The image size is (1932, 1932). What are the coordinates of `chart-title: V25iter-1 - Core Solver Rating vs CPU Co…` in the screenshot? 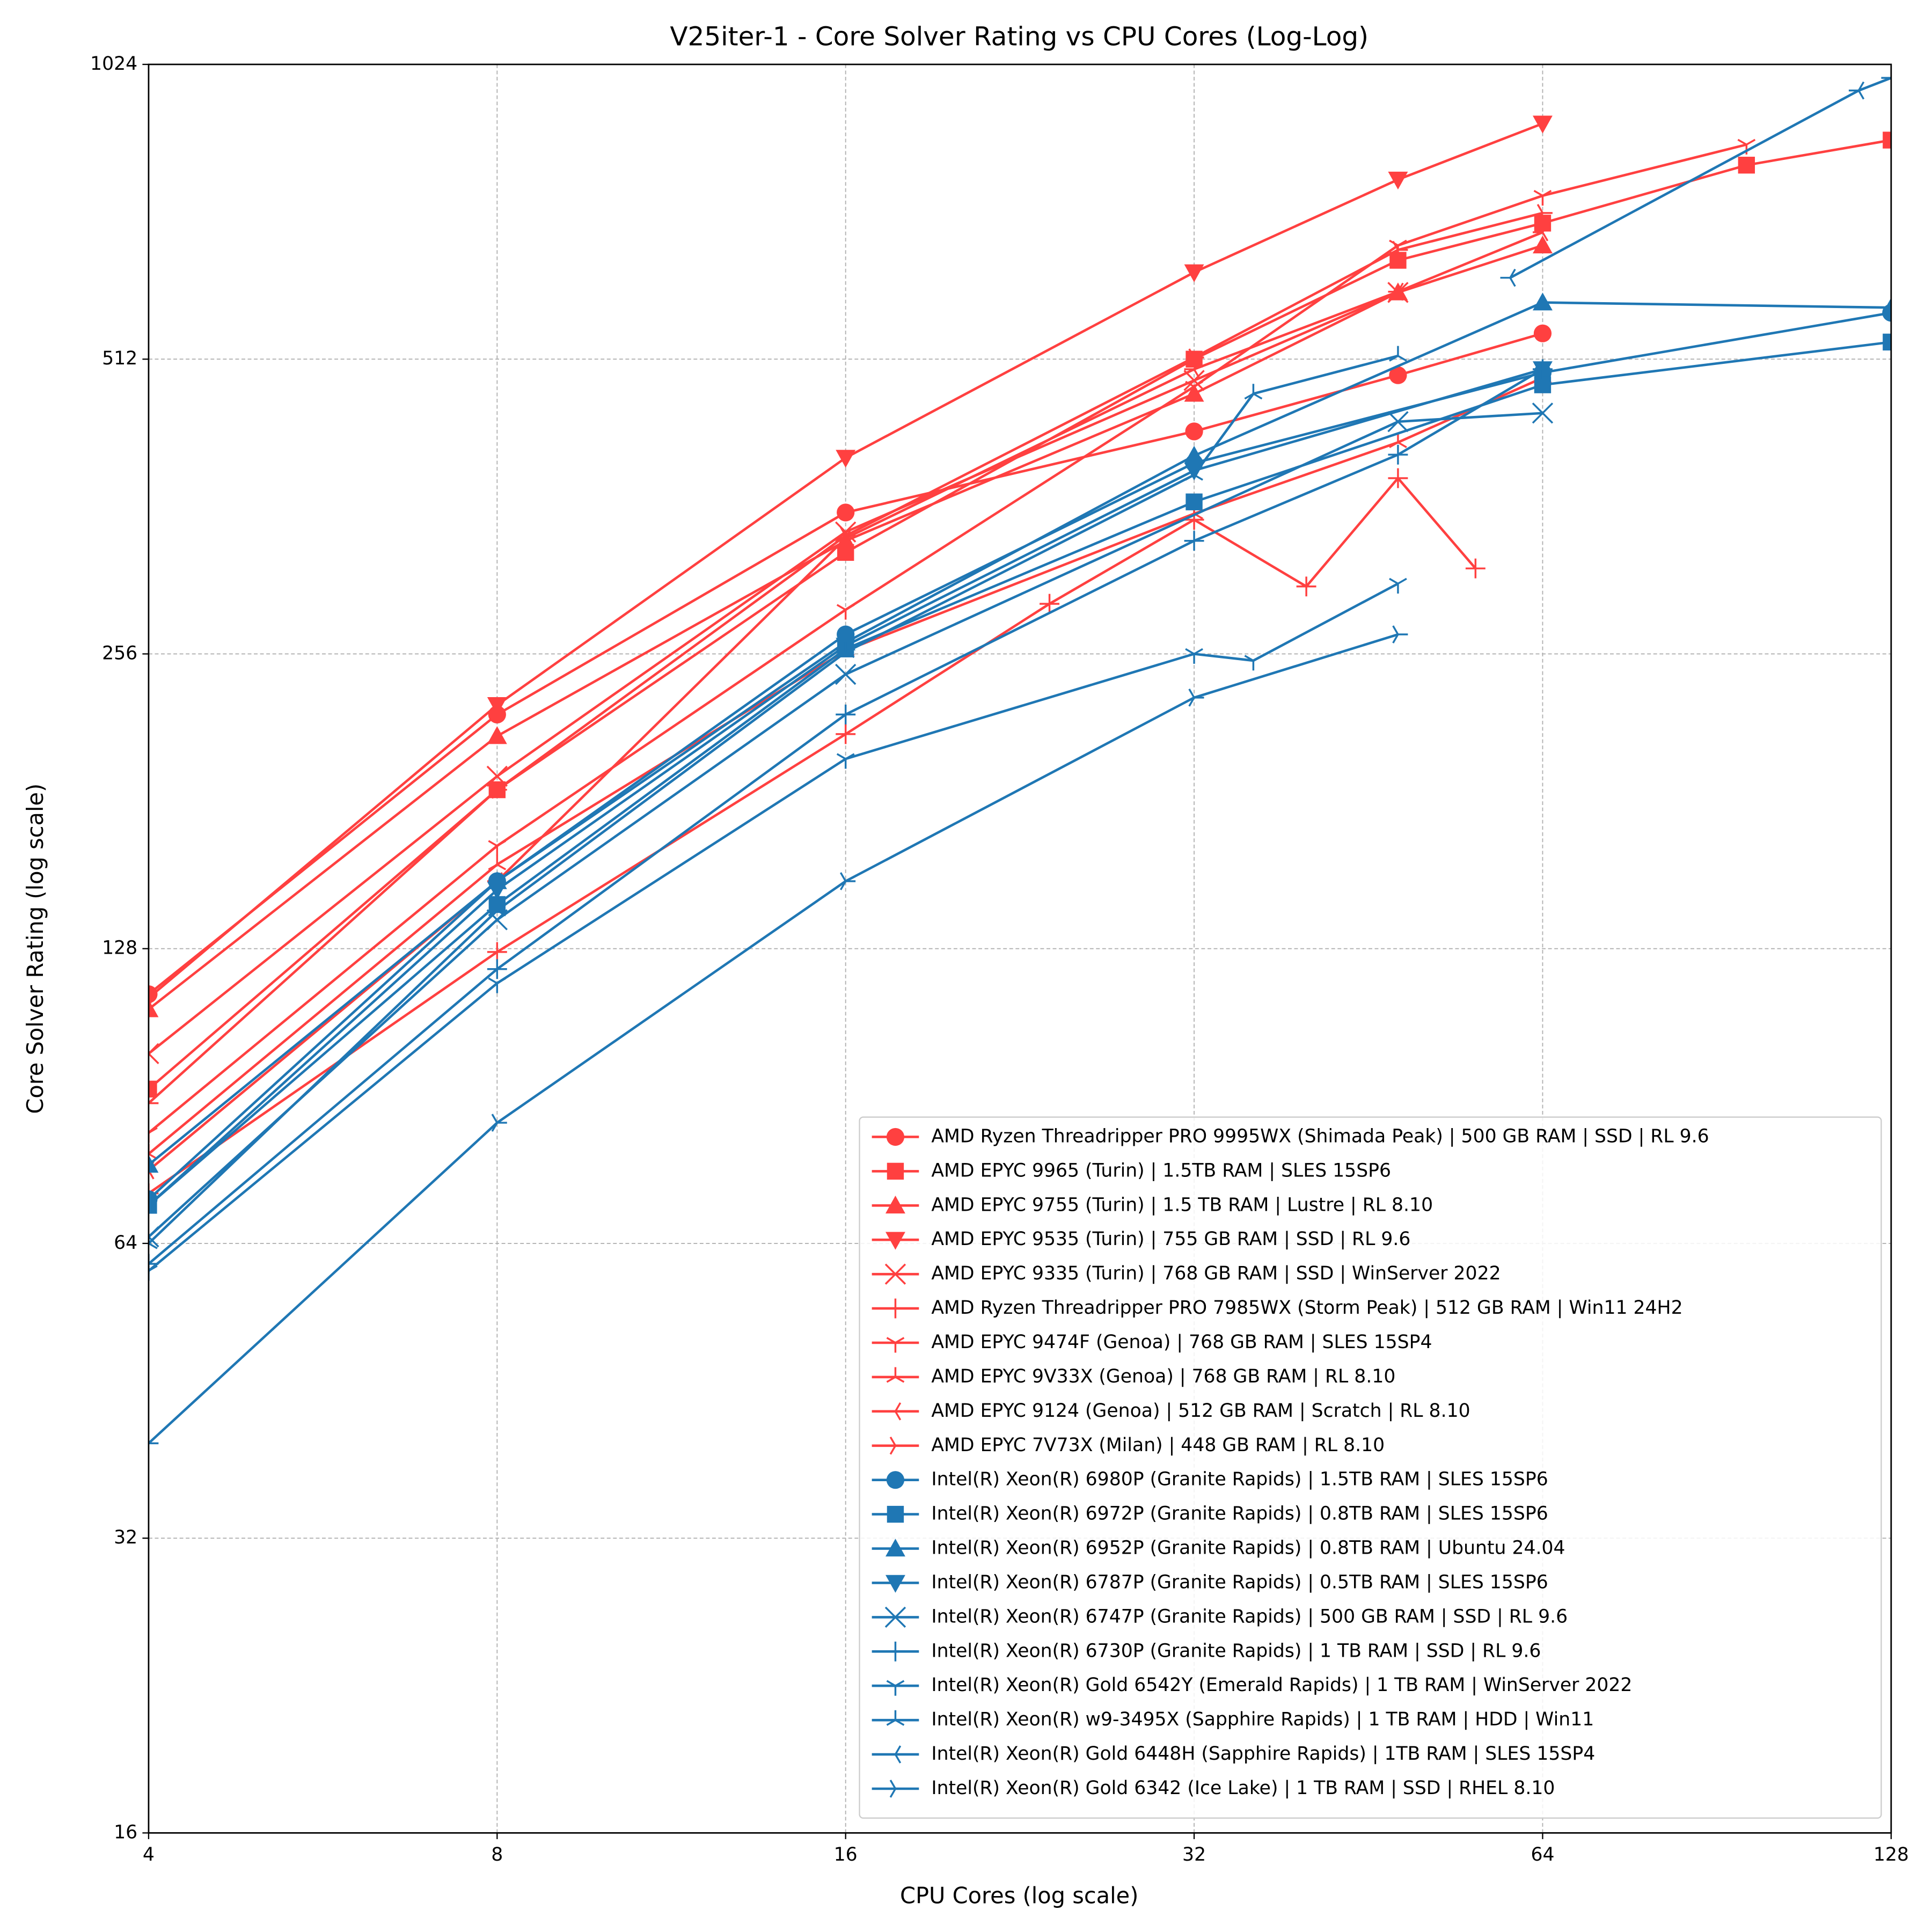 It's located at (1019, 37).